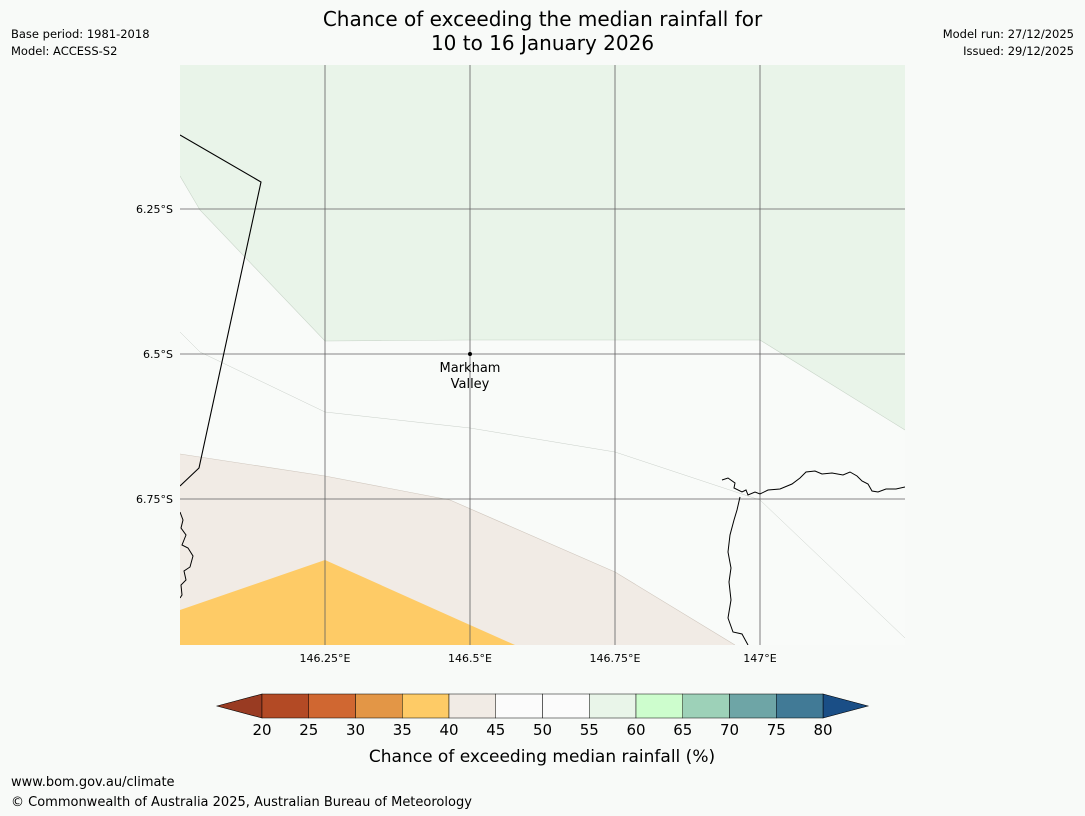  What do you see at coordinates (813, 483) in the screenshot?
I see `coastline-east` at bounding box center [813, 483].